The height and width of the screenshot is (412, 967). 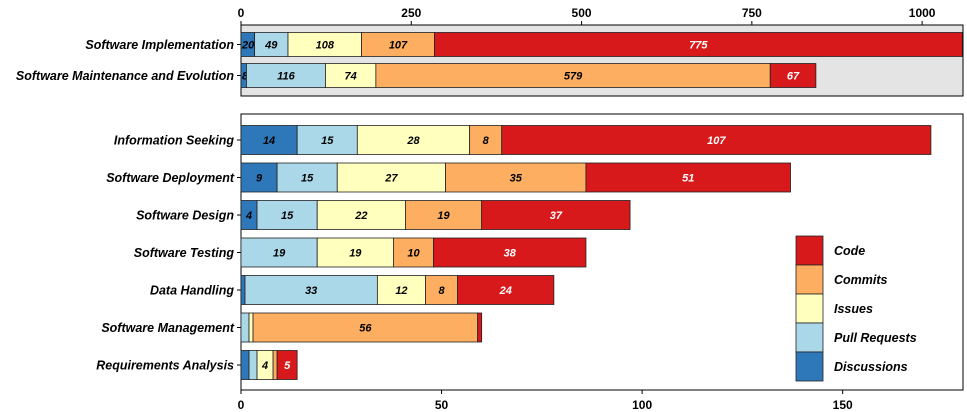 I want to click on data-label: 33, so click(x=311, y=291).